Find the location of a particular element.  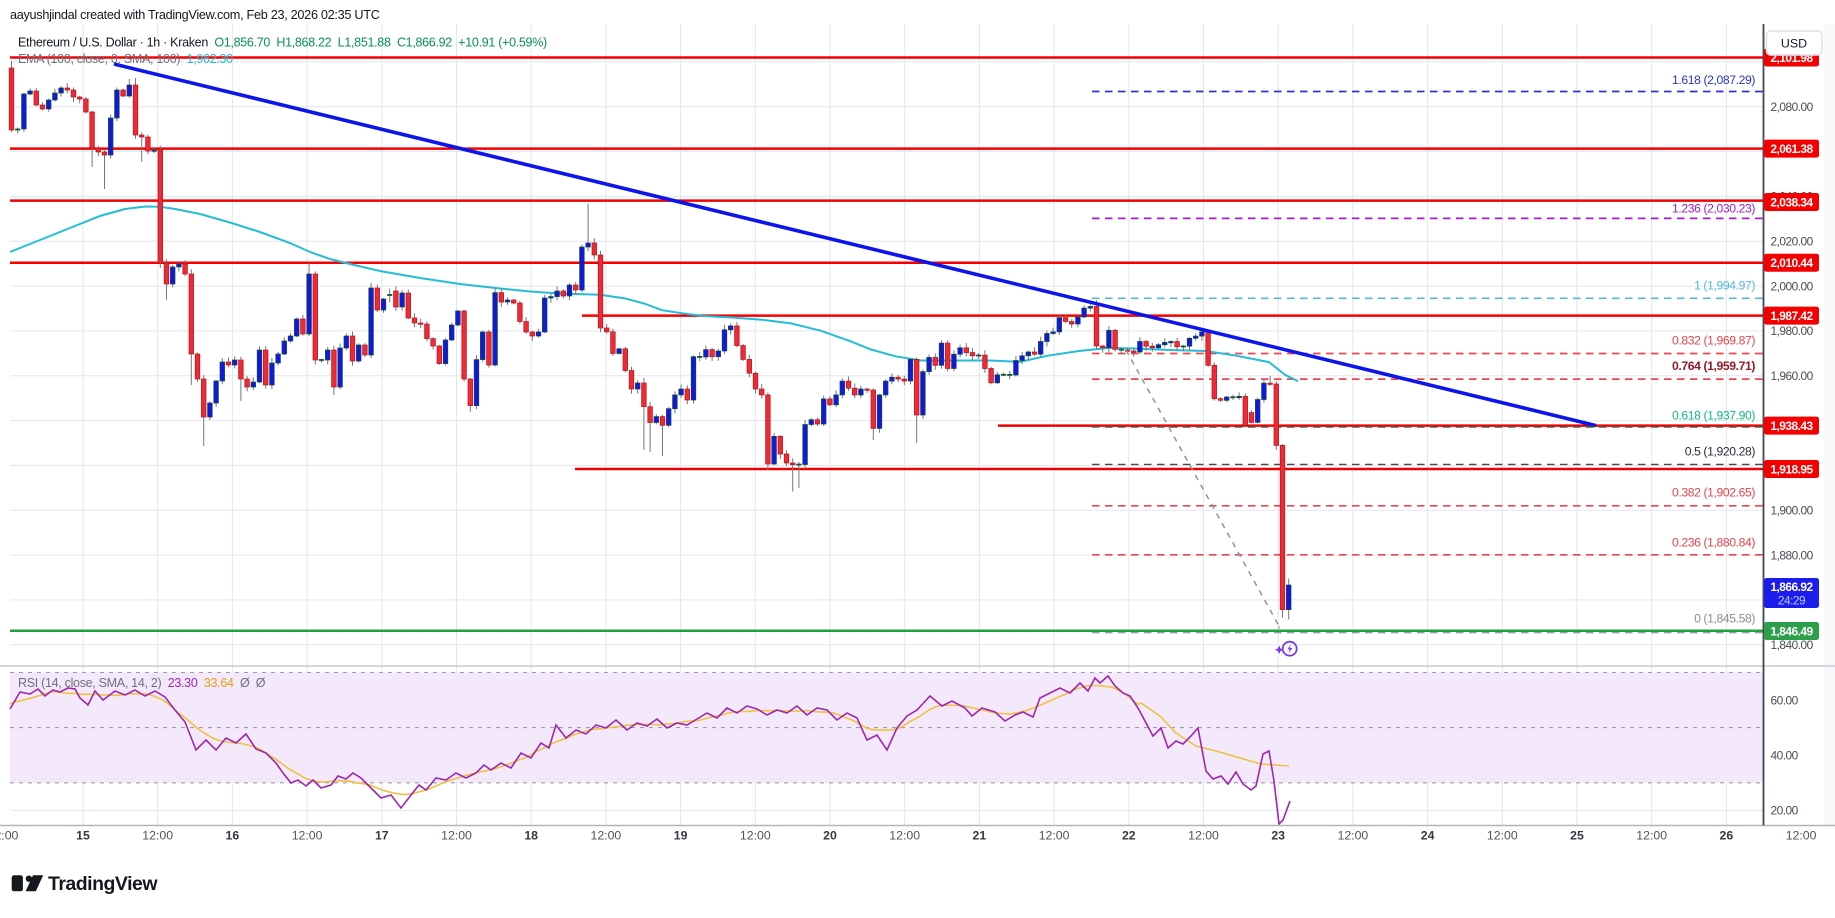

svg-text: 23 is located at coordinates (1278, 836).